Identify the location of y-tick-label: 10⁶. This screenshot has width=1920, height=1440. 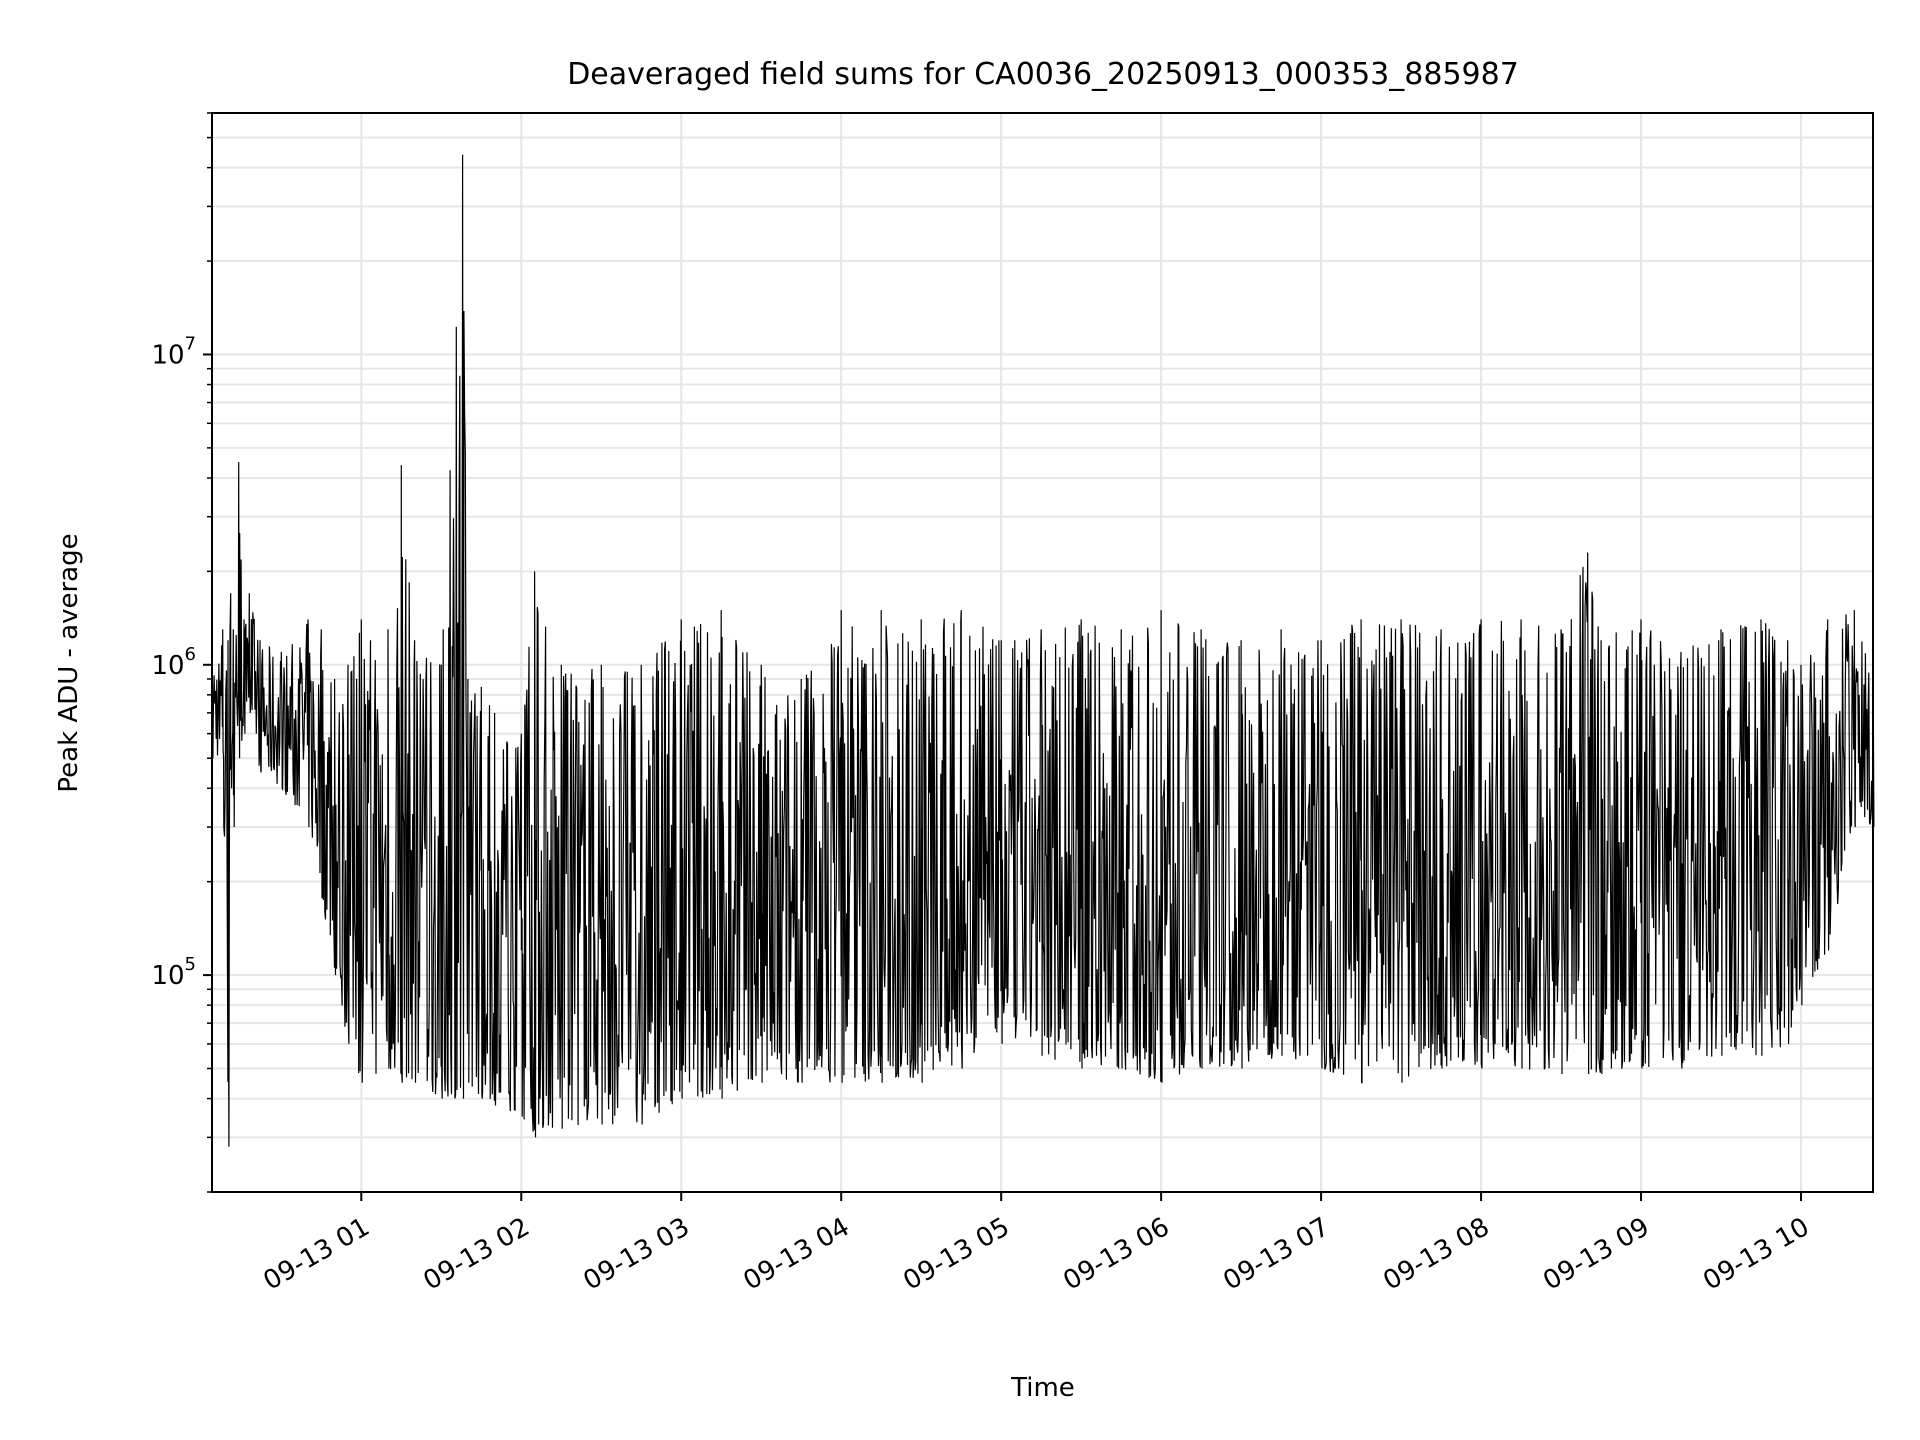
(173, 662).